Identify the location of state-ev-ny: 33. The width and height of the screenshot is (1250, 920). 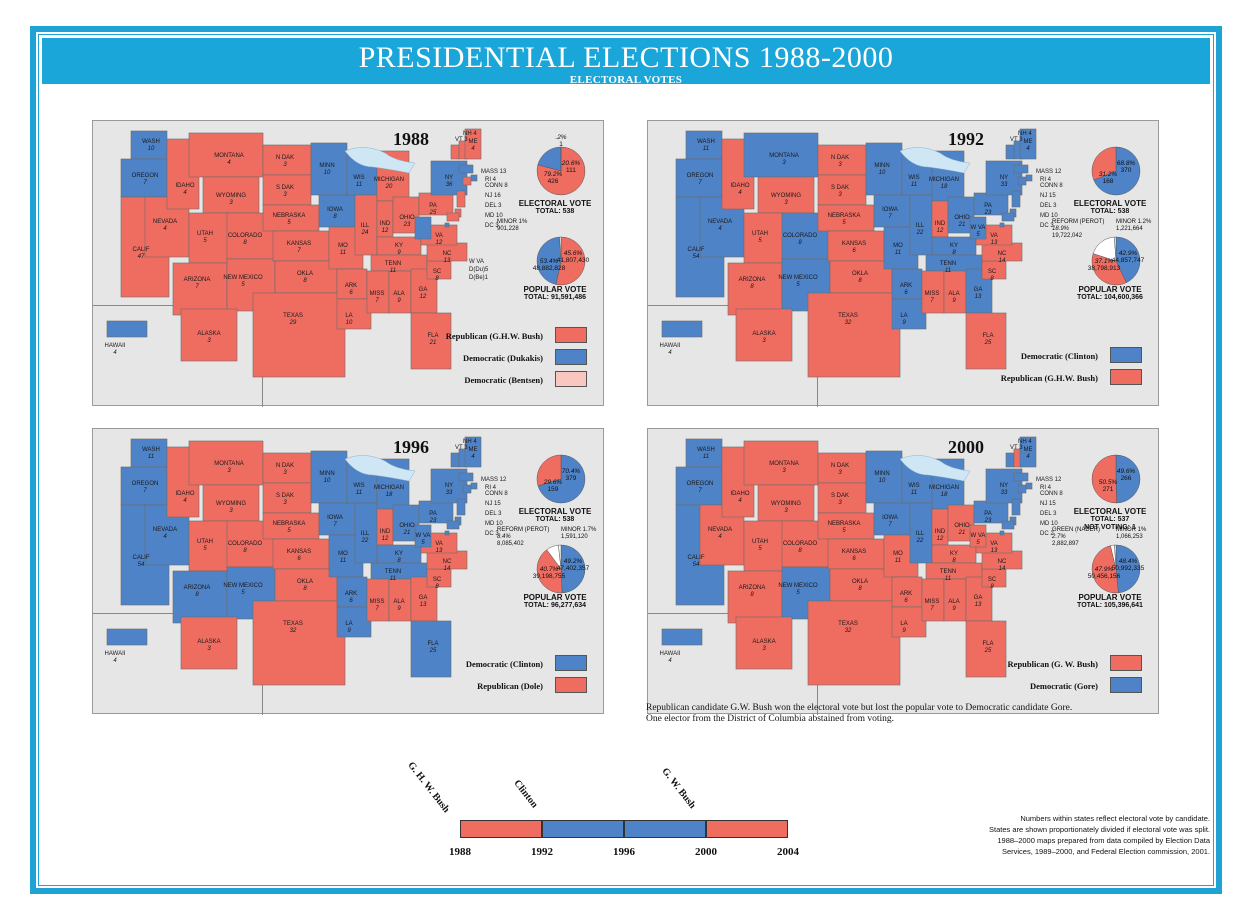
(449, 493).